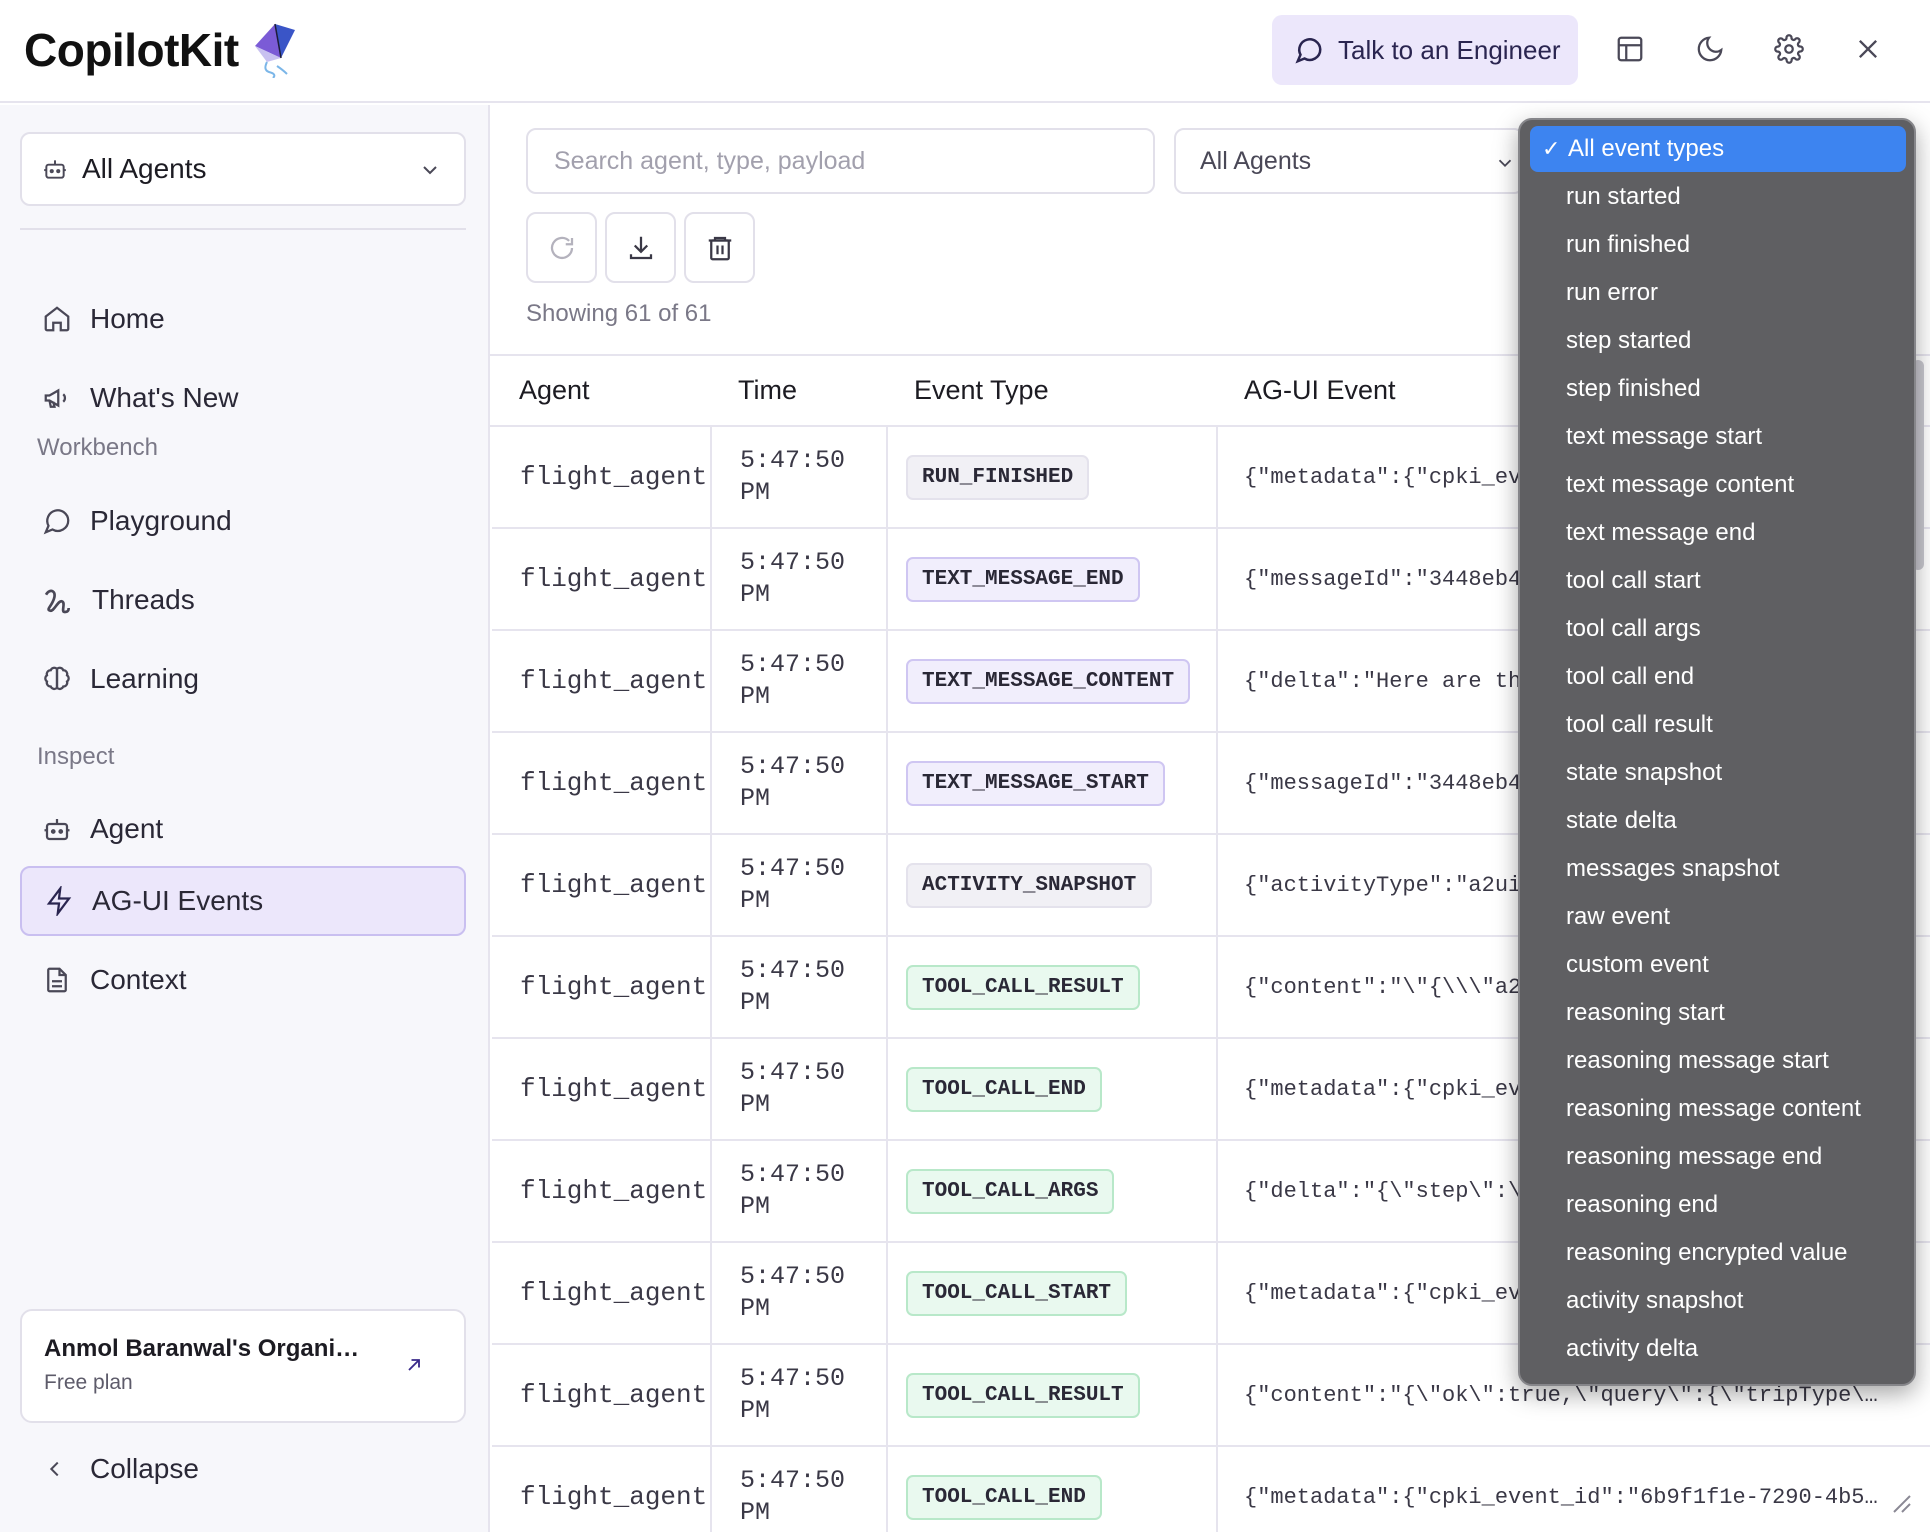 The height and width of the screenshot is (1532, 1930). Describe the element at coordinates (1718, 485) in the screenshot. I see `event-type-option: text message content` at that location.